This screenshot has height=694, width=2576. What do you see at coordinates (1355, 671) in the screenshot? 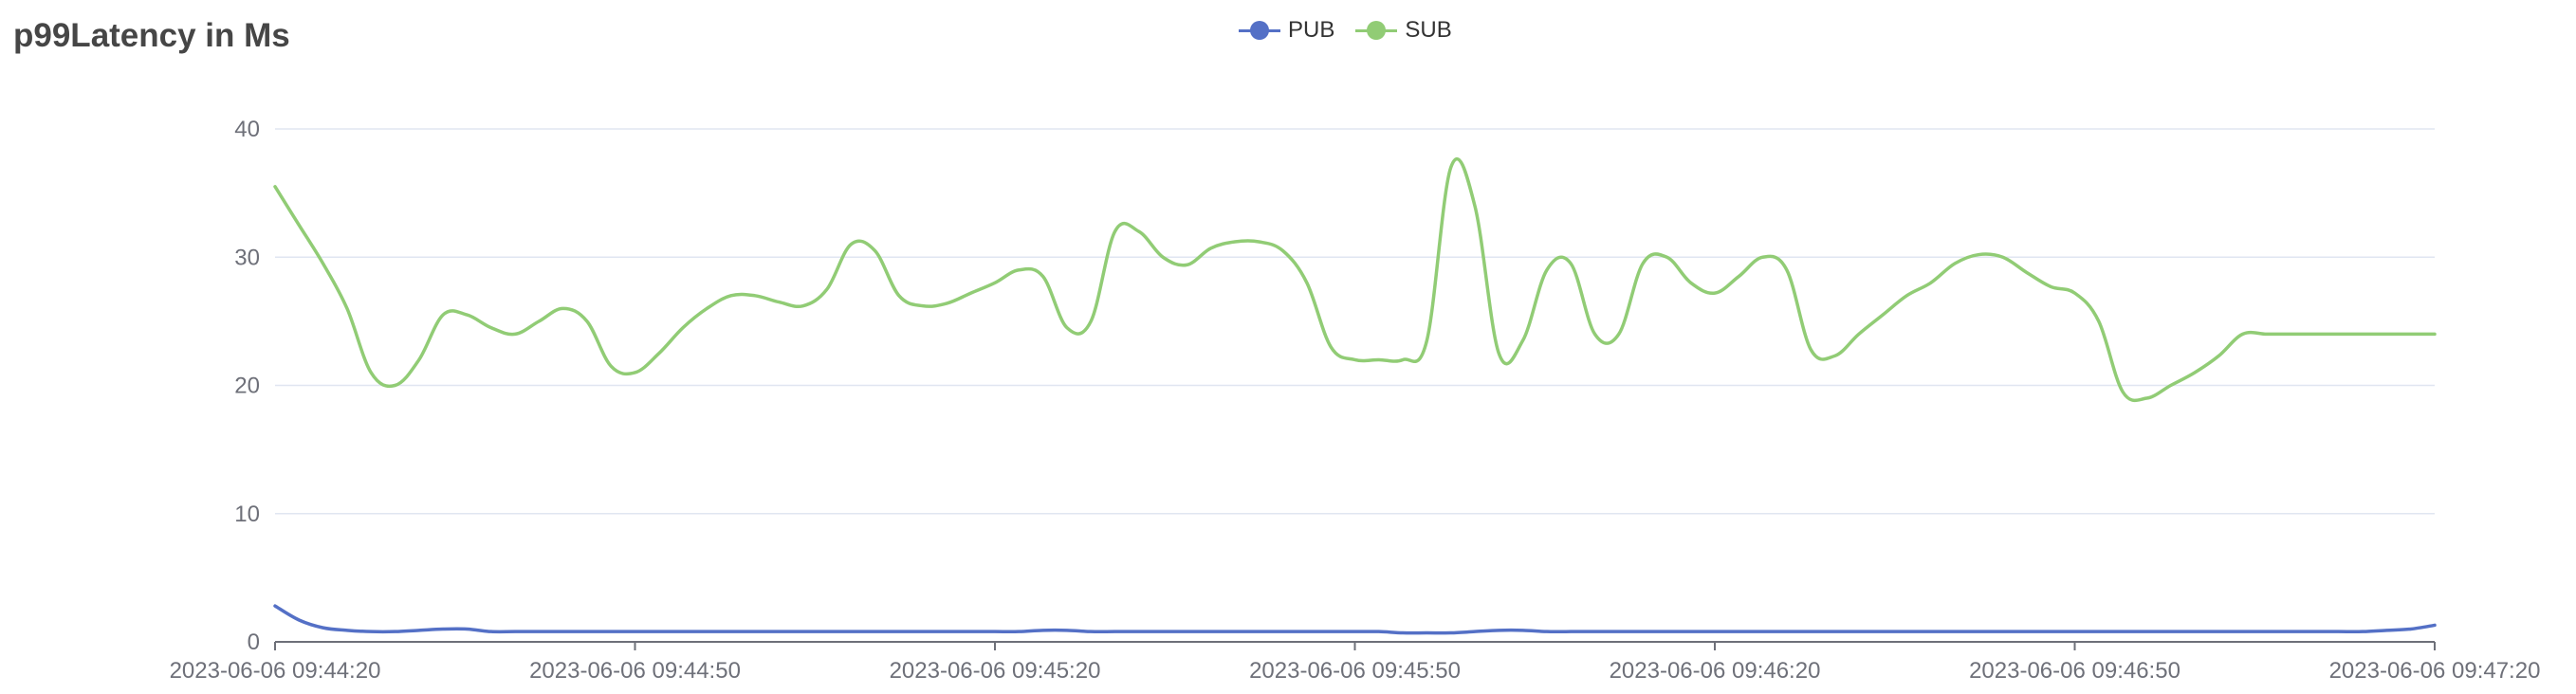
I see `x-tick-label: 2023-06-06 09:45:50` at bounding box center [1355, 671].